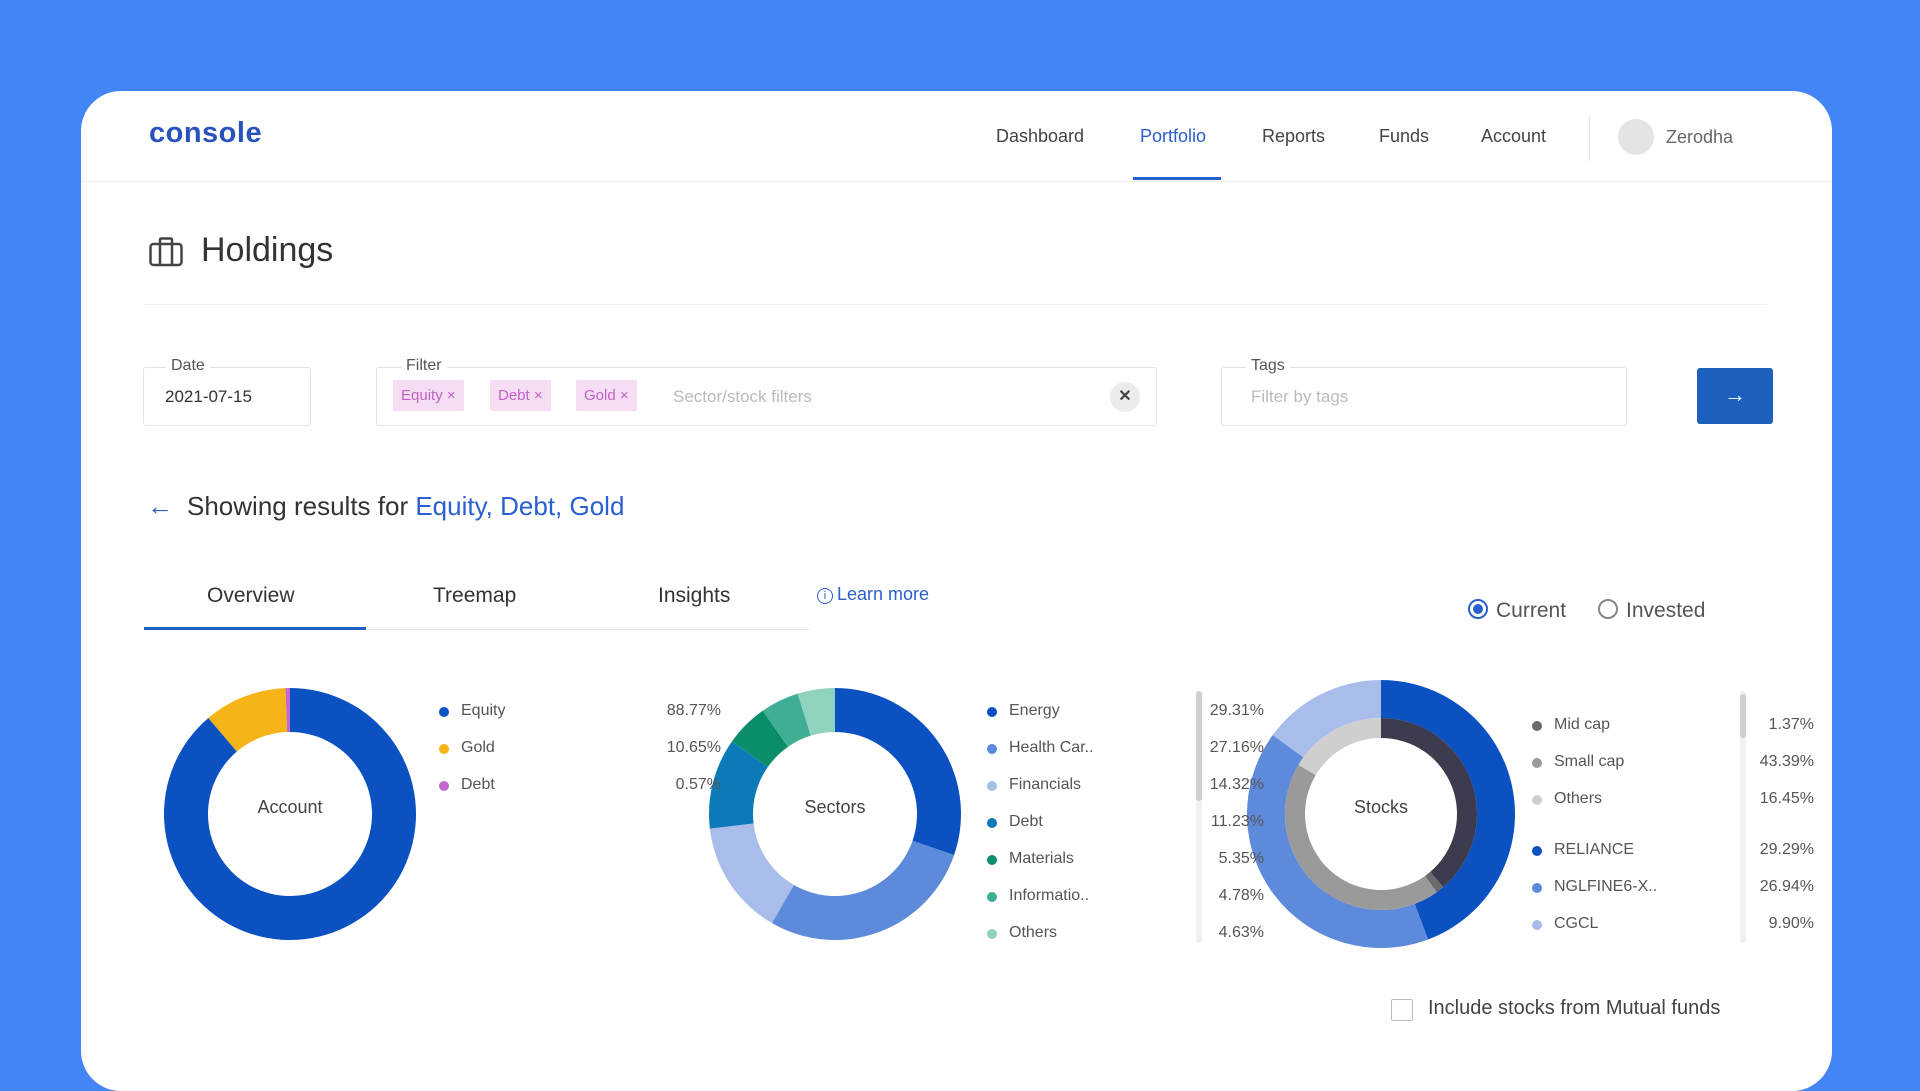 This screenshot has height=1091, width=1920. I want to click on stocks-outer-slice-nglfine6-x, so click(1337, 842).